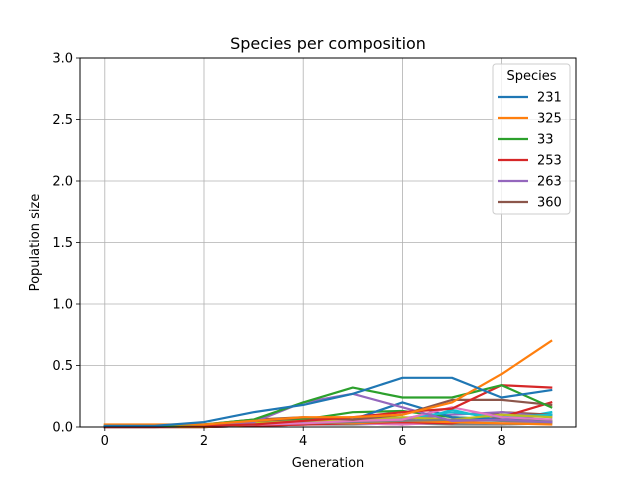 The height and width of the screenshot is (480, 640). Describe the element at coordinates (501, 441) in the screenshot. I see `x-tick-label: 8` at that location.